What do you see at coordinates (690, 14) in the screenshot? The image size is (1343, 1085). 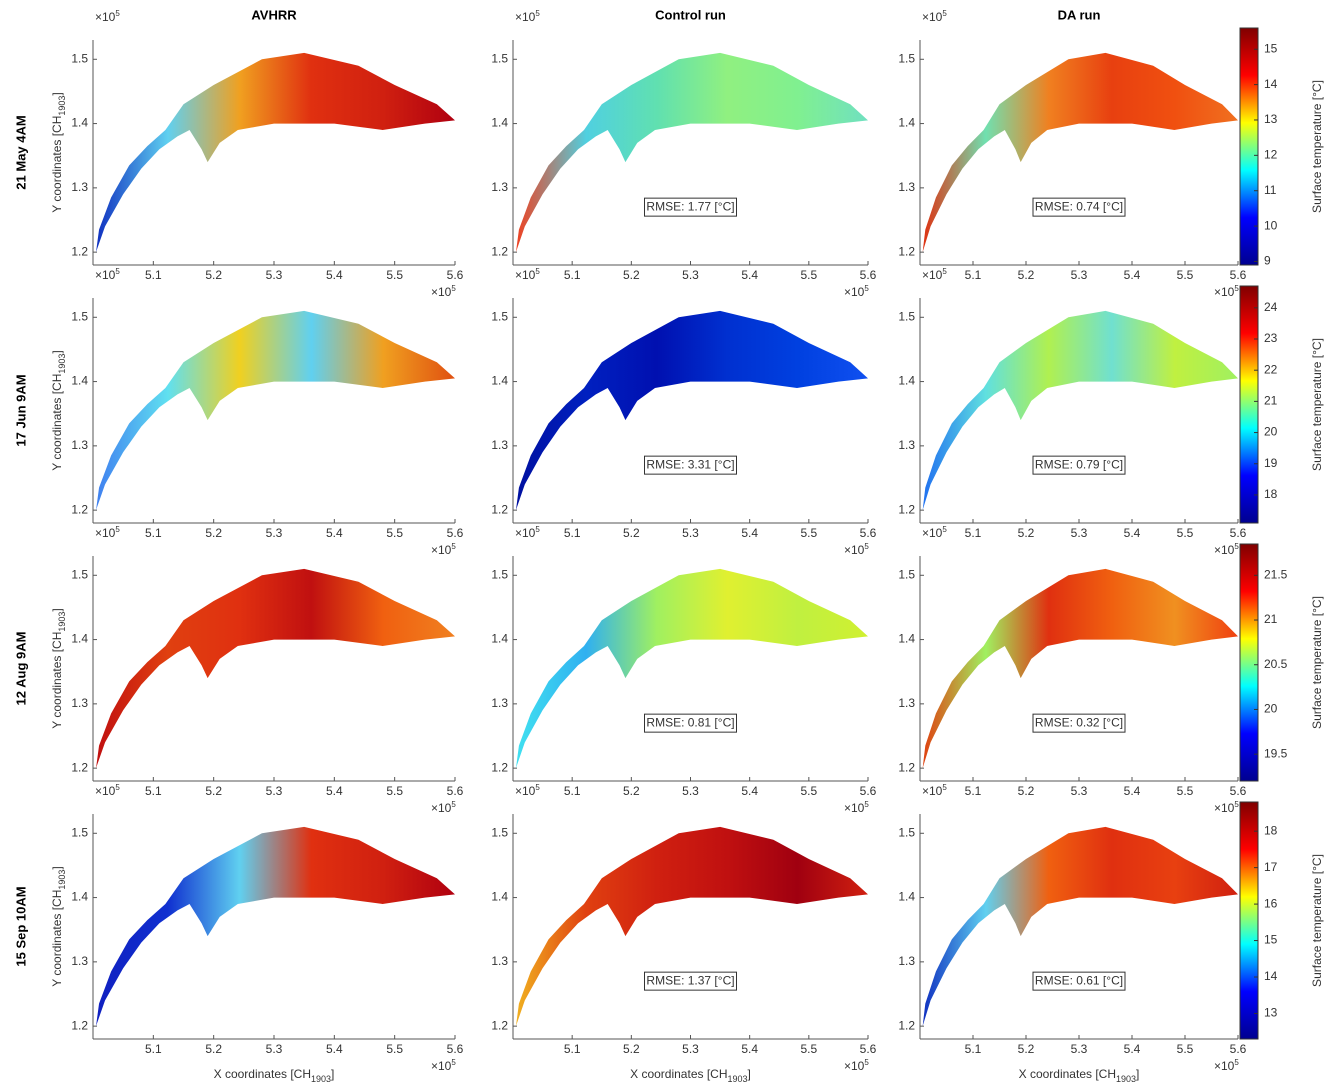 I see `column-title: Control run` at bounding box center [690, 14].